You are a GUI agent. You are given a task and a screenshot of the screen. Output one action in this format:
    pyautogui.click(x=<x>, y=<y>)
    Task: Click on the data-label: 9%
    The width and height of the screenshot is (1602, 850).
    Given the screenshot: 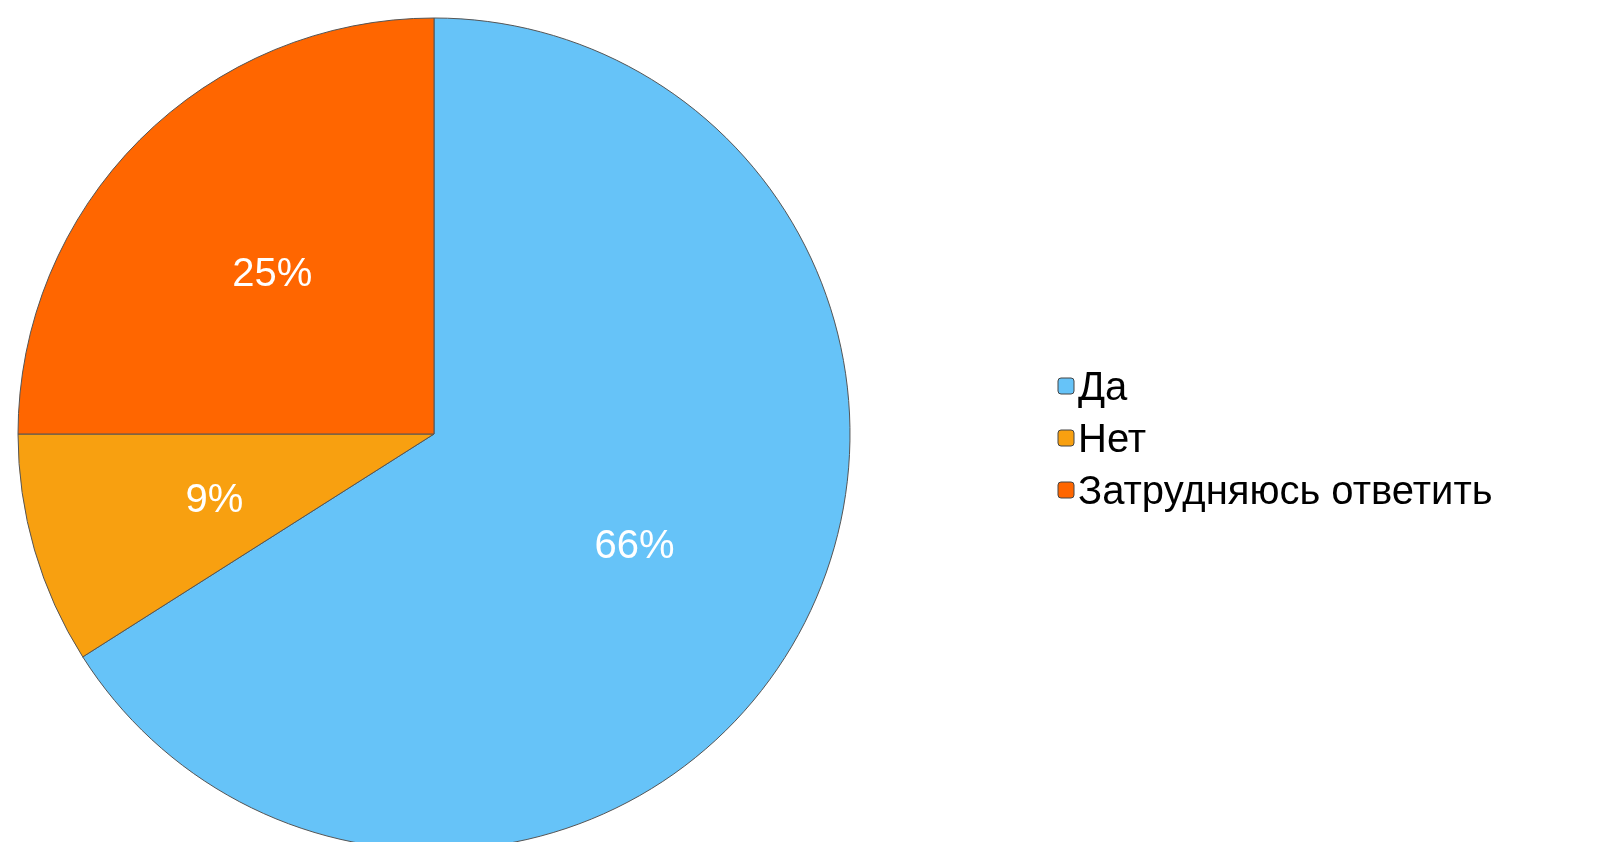 What is the action you would take?
    pyautogui.click(x=214, y=497)
    